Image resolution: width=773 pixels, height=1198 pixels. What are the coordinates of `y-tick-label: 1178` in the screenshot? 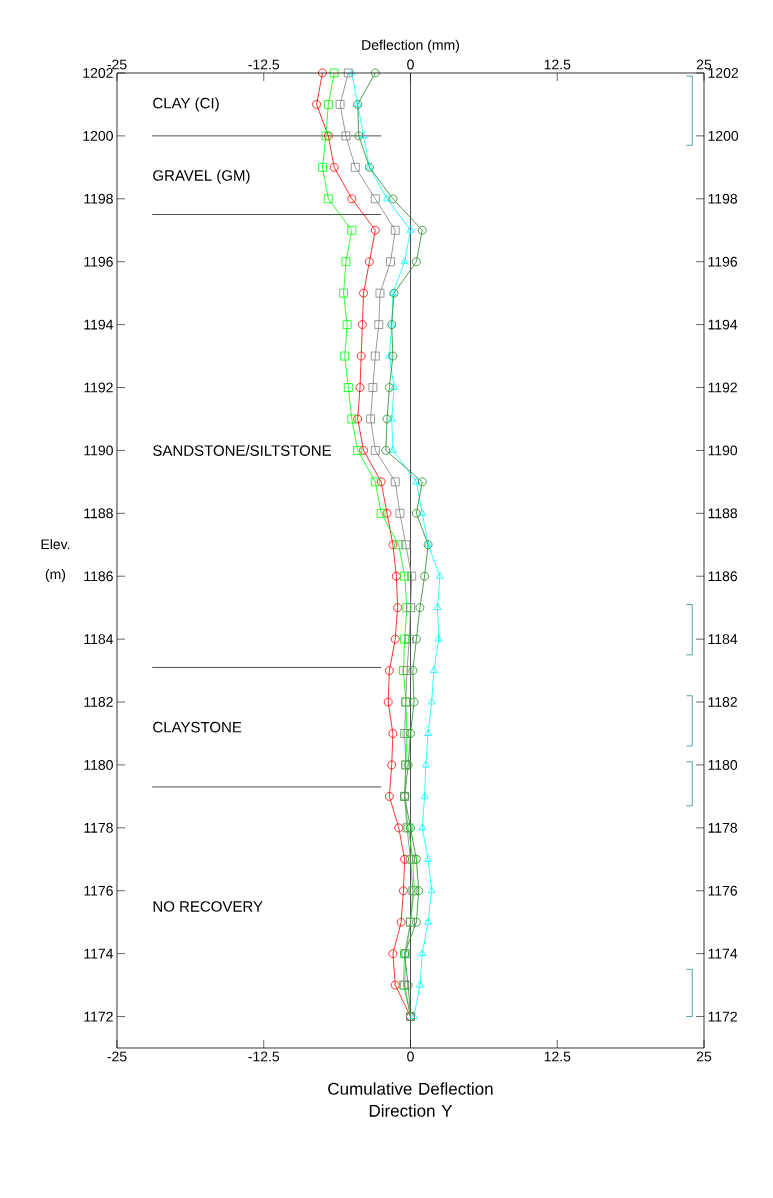 It's located at (98, 827).